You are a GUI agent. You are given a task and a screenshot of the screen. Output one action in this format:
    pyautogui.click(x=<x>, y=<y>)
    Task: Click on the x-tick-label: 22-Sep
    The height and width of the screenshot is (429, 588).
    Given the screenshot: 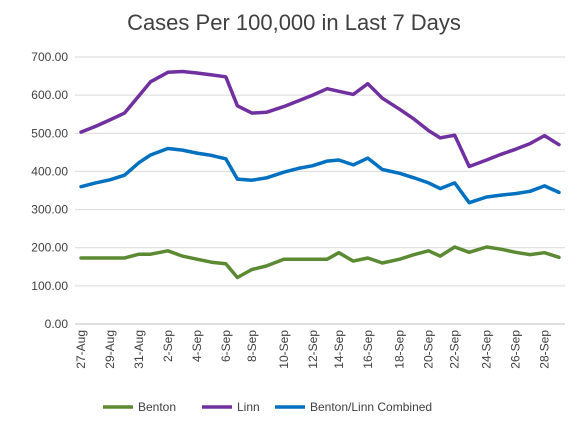 What is the action you would take?
    pyautogui.click(x=455, y=349)
    